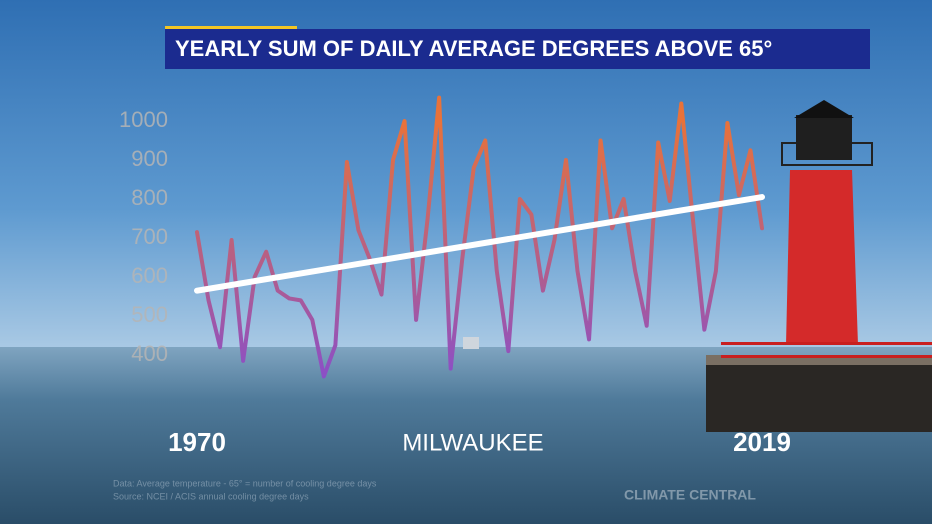 The image size is (932, 524). I want to click on annotation: MILWAUKEE, so click(472, 442).